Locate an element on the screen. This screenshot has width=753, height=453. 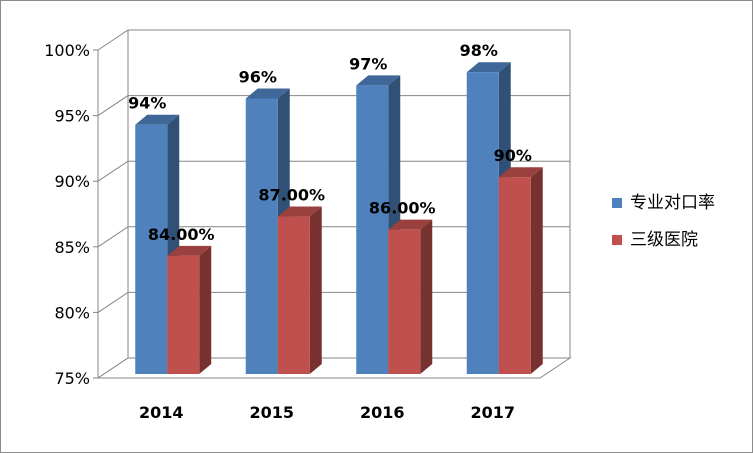
y-tick-label: 95% is located at coordinates (72, 116).